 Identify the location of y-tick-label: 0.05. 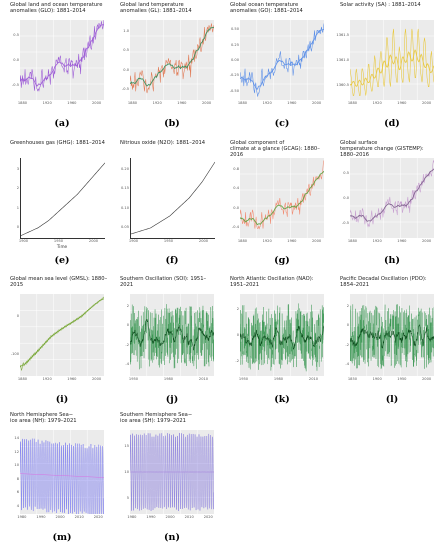
(124, 226).